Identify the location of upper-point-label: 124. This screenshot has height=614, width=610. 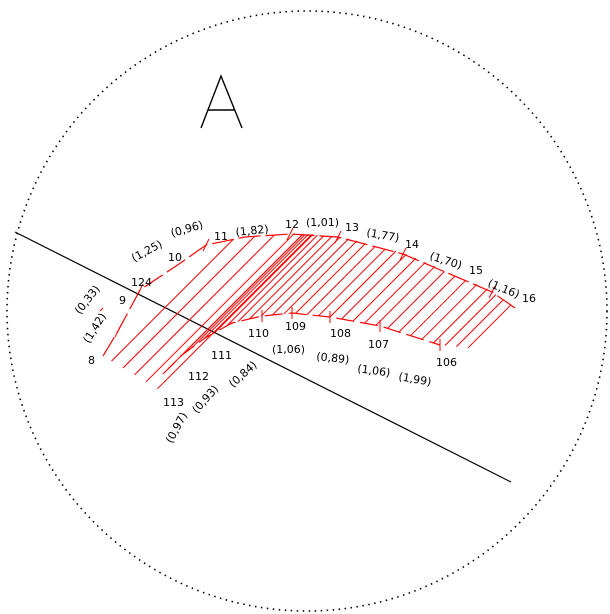
(141, 282).